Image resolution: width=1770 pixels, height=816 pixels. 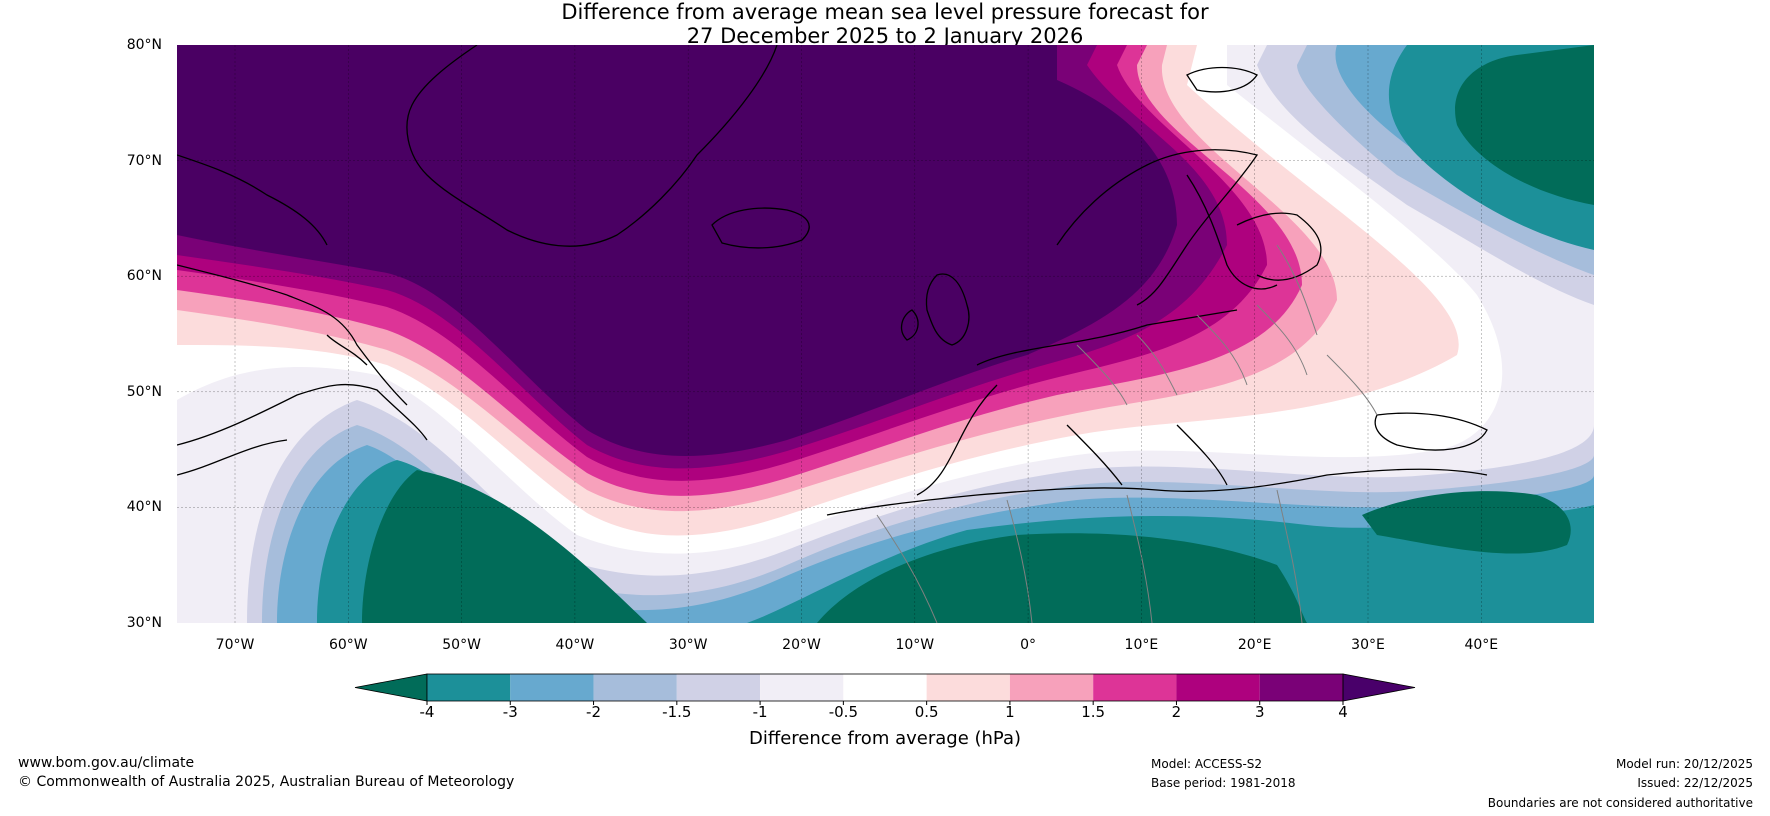 What do you see at coordinates (1207, 764) in the screenshot?
I see `model-text: Model: ACCESS-S2` at bounding box center [1207, 764].